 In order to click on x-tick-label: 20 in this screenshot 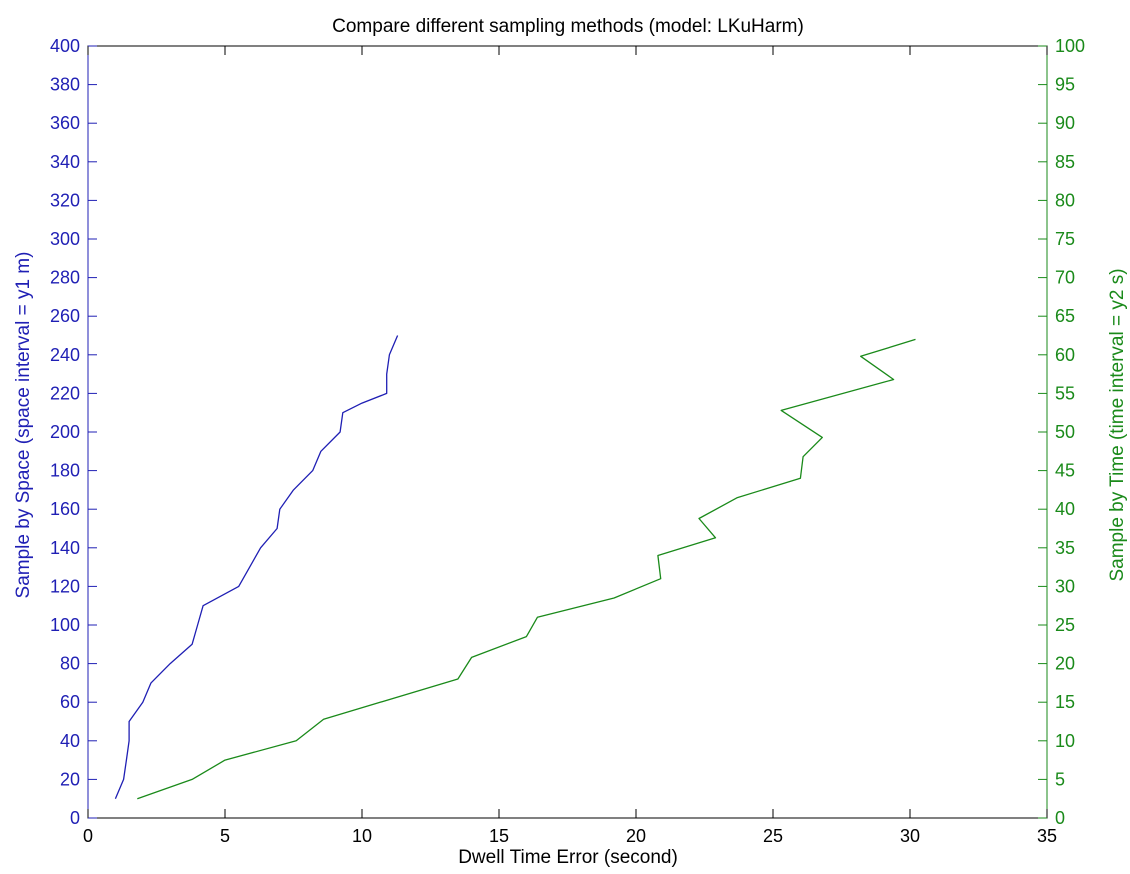, I will do `click(636, 836)`.